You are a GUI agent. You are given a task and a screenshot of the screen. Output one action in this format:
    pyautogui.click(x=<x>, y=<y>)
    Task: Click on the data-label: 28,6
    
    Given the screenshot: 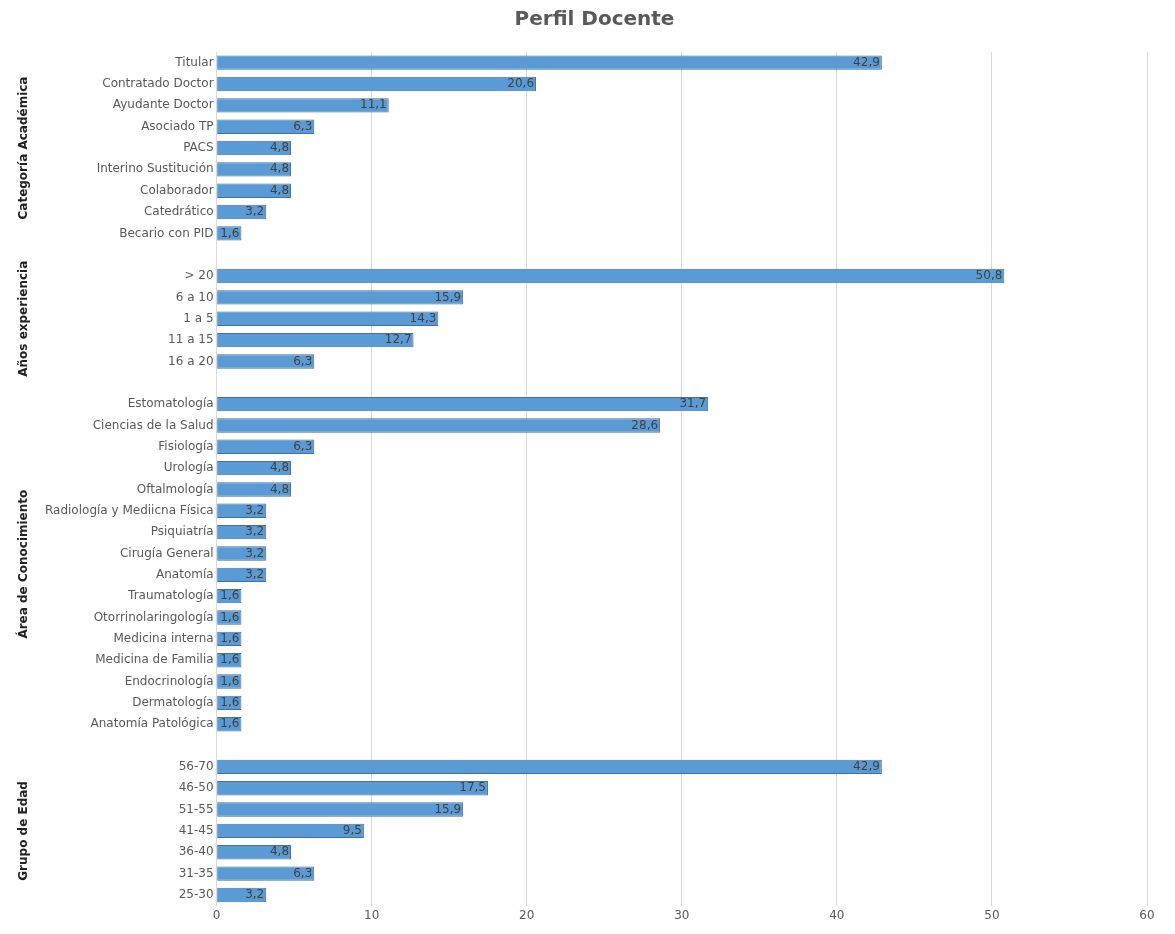 What is the action you would take?
    pyautogui.click(x=645, y=424)
    